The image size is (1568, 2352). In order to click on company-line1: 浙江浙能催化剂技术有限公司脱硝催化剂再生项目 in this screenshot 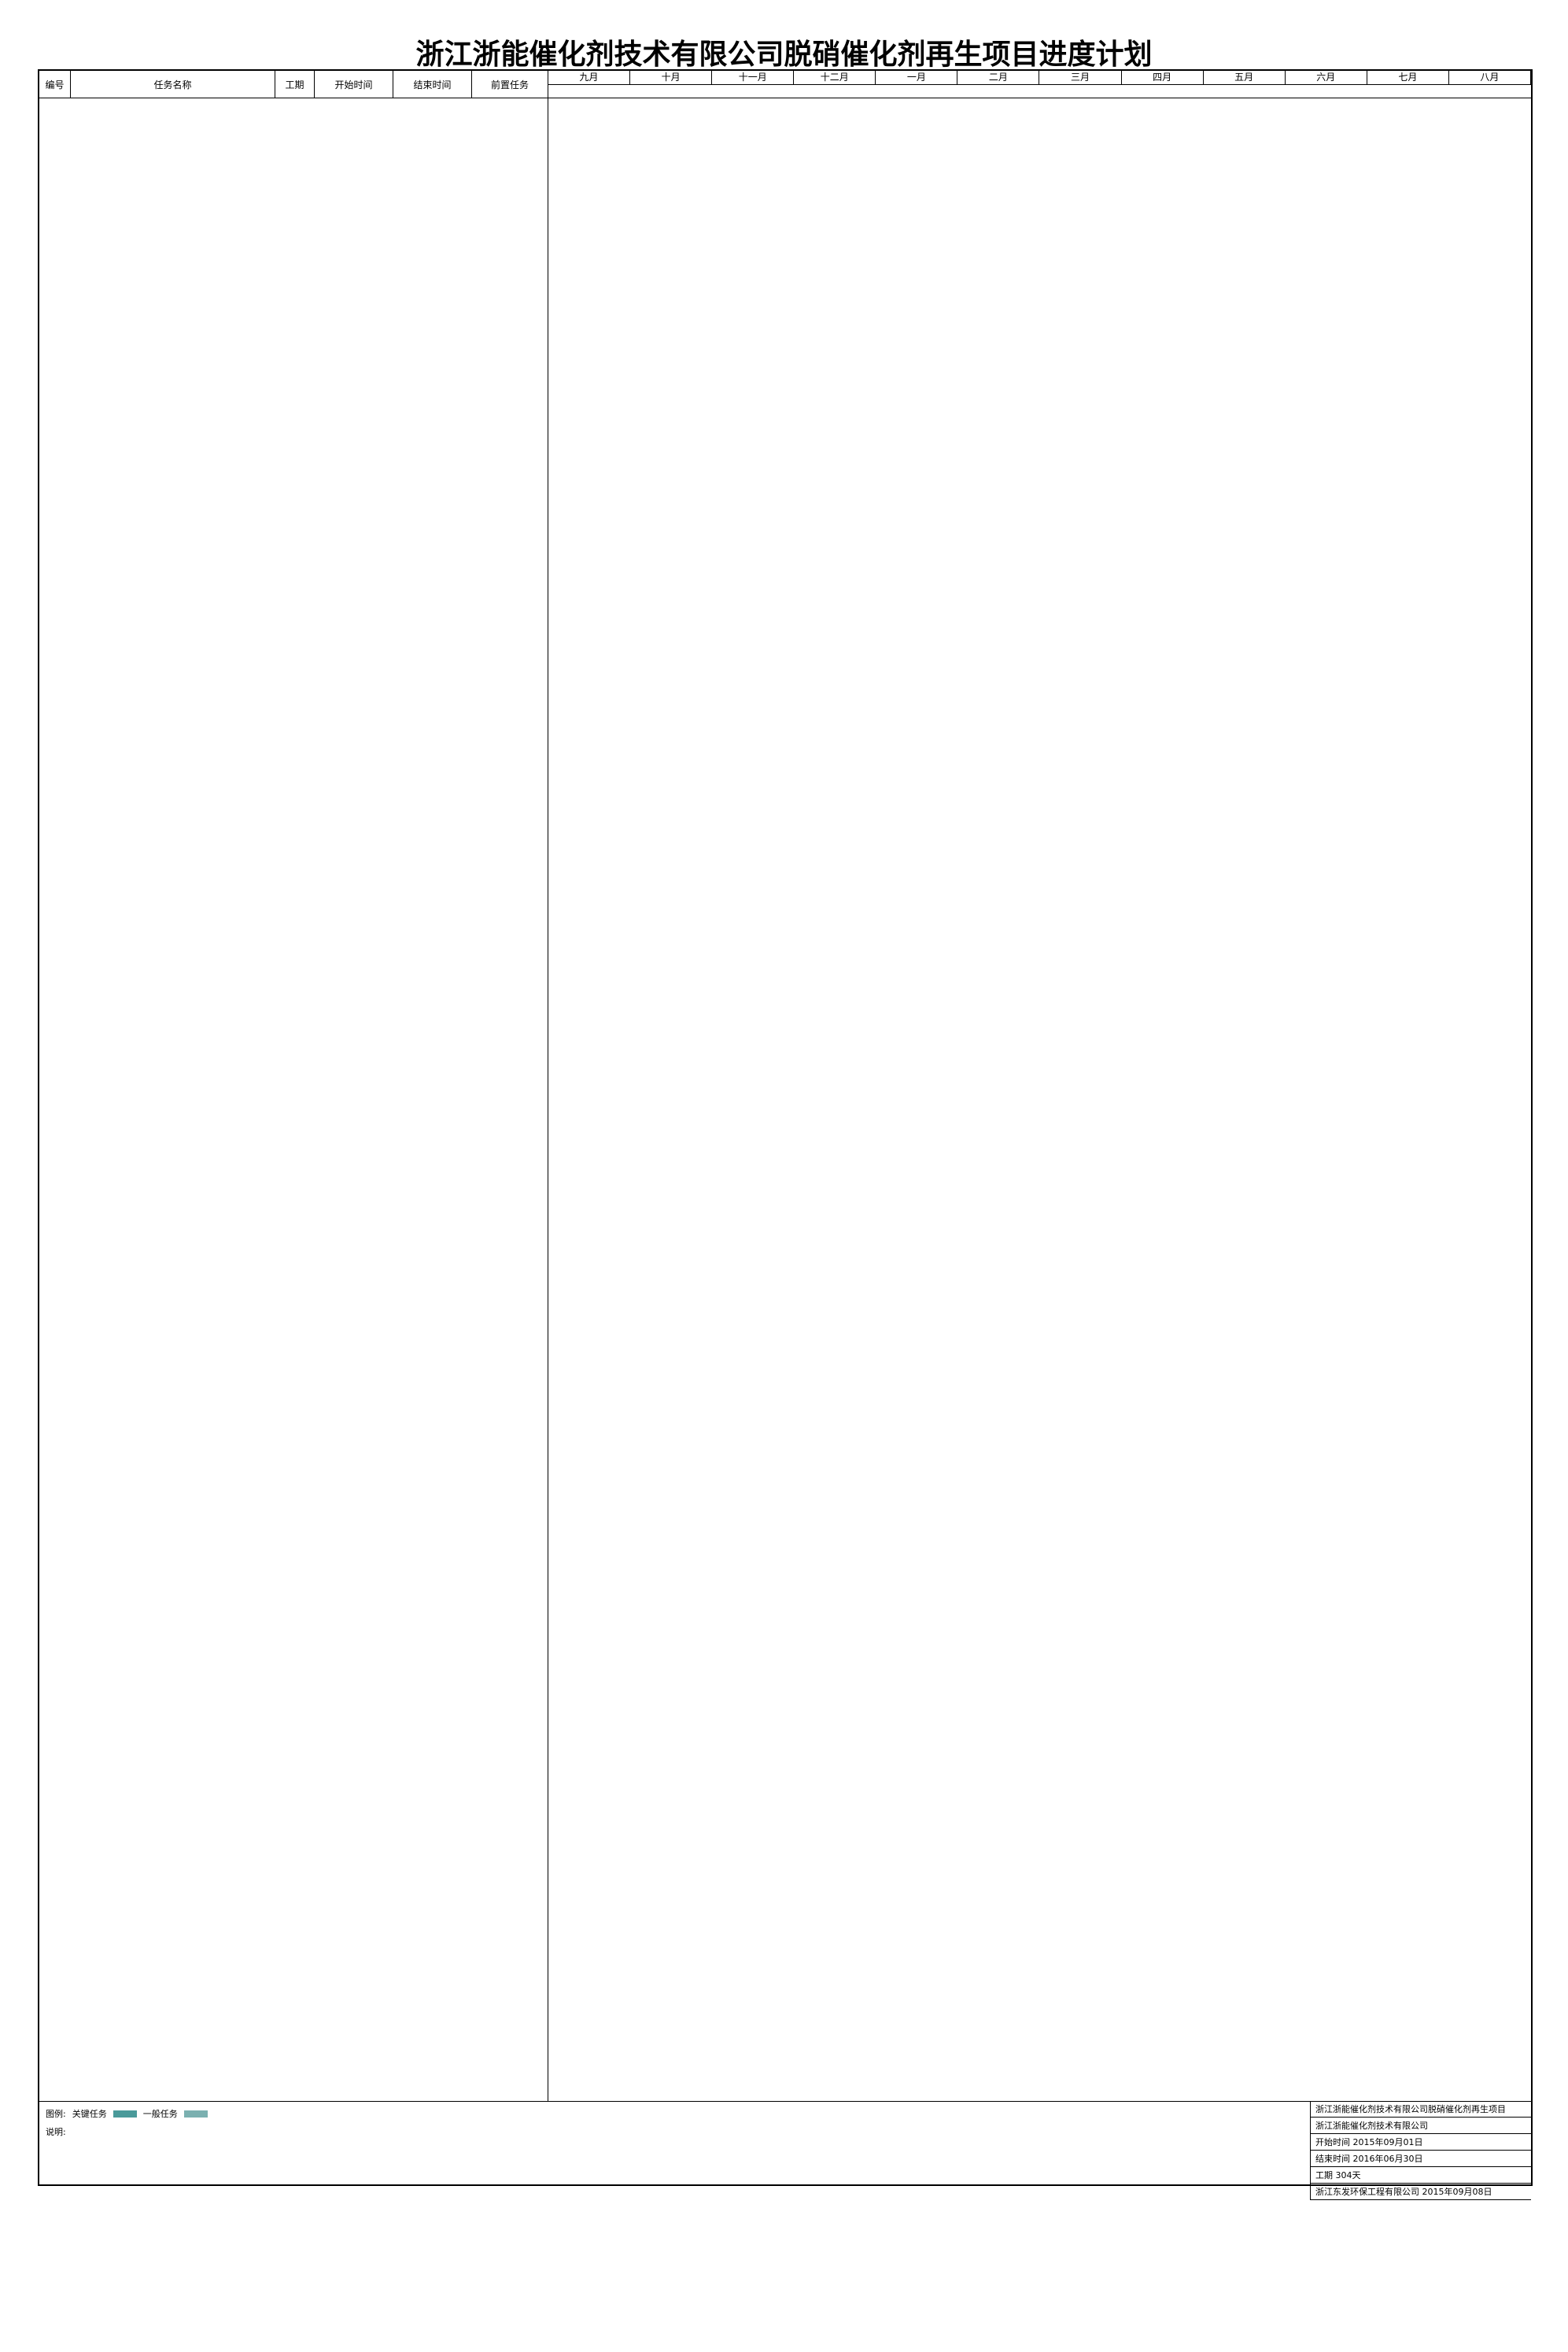, I will do `click(1421, 2109)`.